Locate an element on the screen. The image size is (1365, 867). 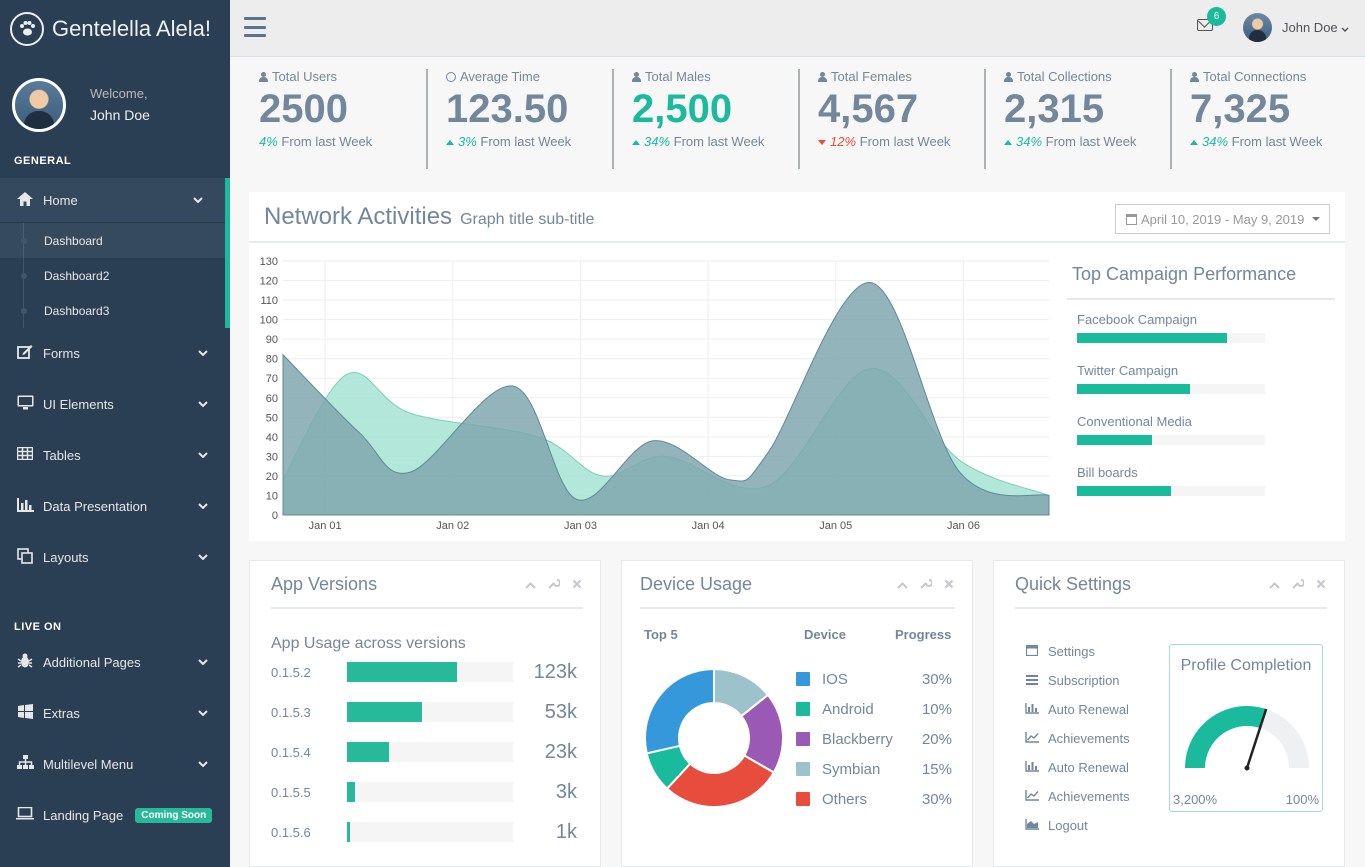
x-tick-label: Jan 04 is located at coordinates (708, 526).